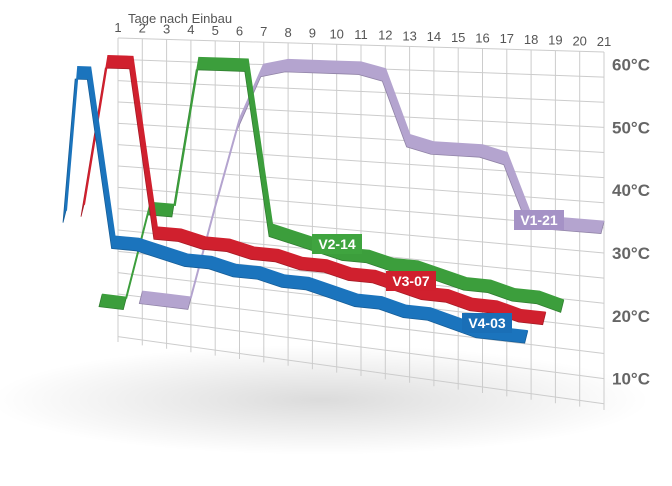 Image resolution: width=672 pixels, height=486 pixels. What do you see at coordinates (579, 40) in the screenshot?
I see `x-tick-label: 20` at bounding box center [579, 40].